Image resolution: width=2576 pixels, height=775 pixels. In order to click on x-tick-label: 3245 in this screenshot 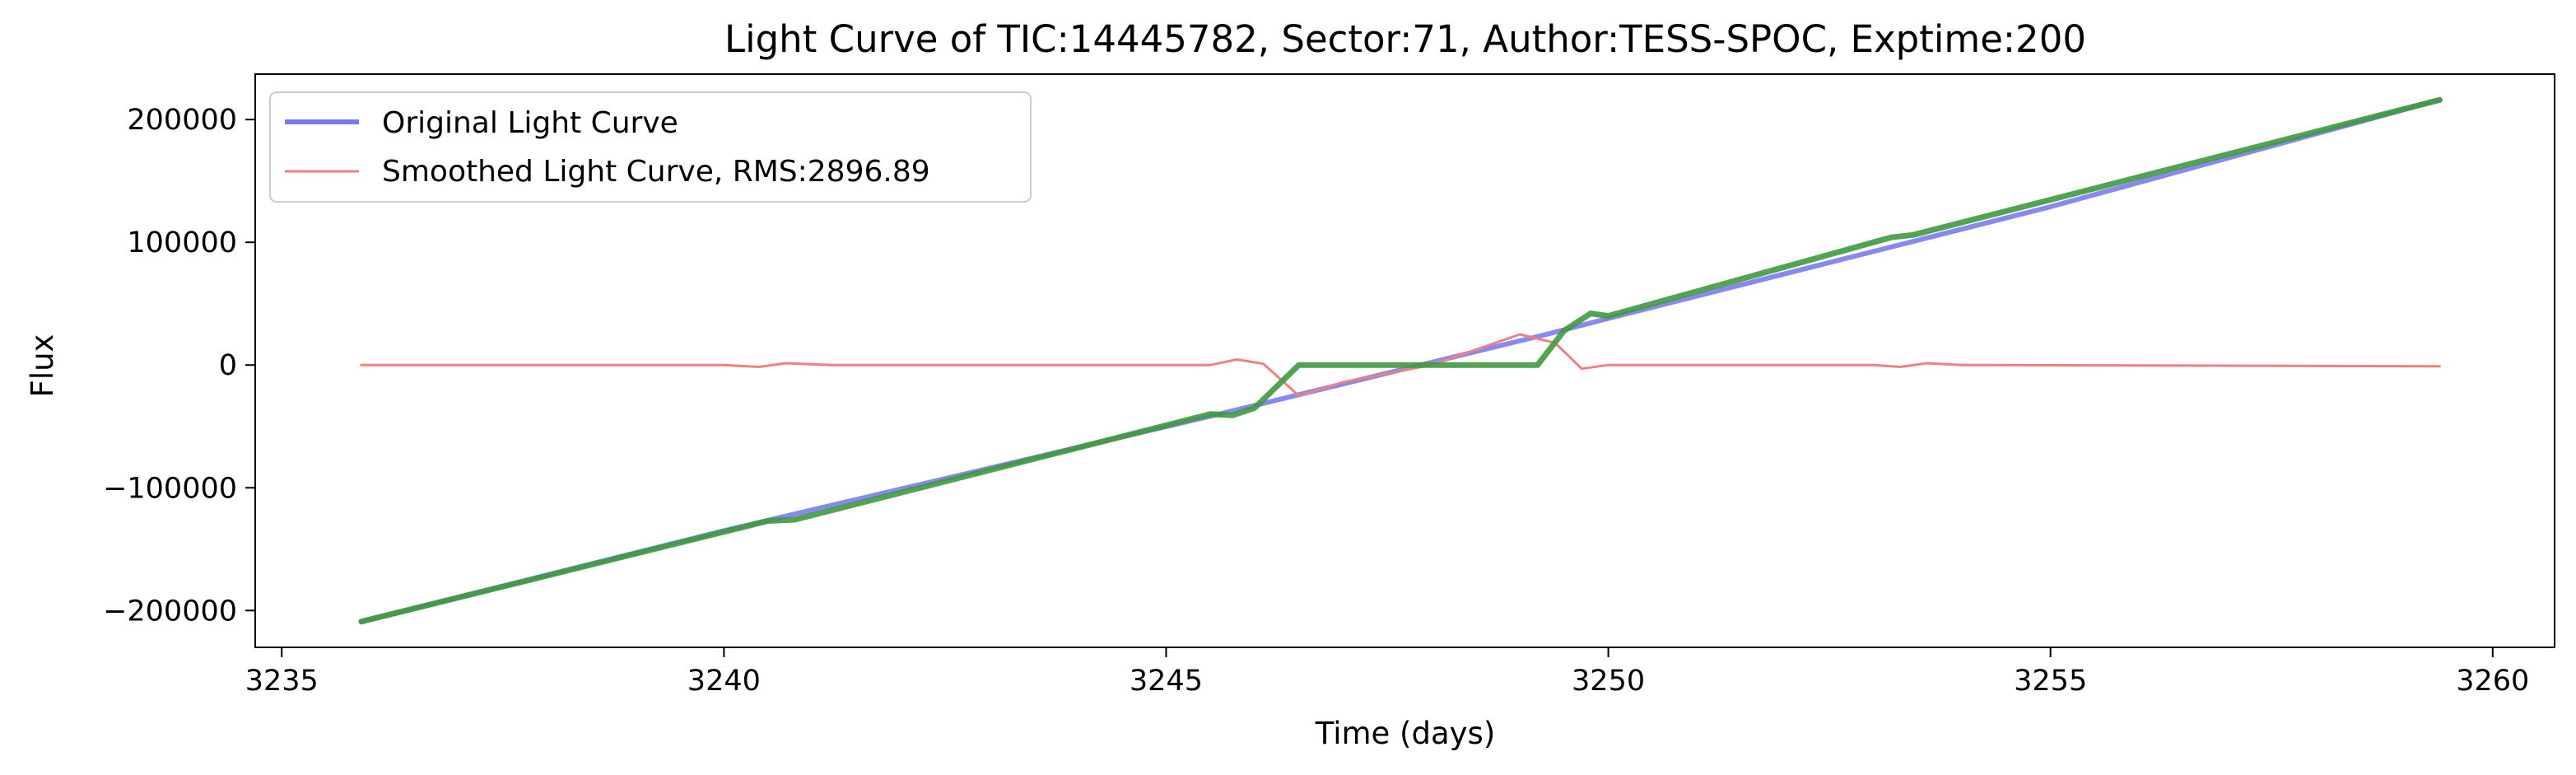, I will do `click(1166, 681)`.